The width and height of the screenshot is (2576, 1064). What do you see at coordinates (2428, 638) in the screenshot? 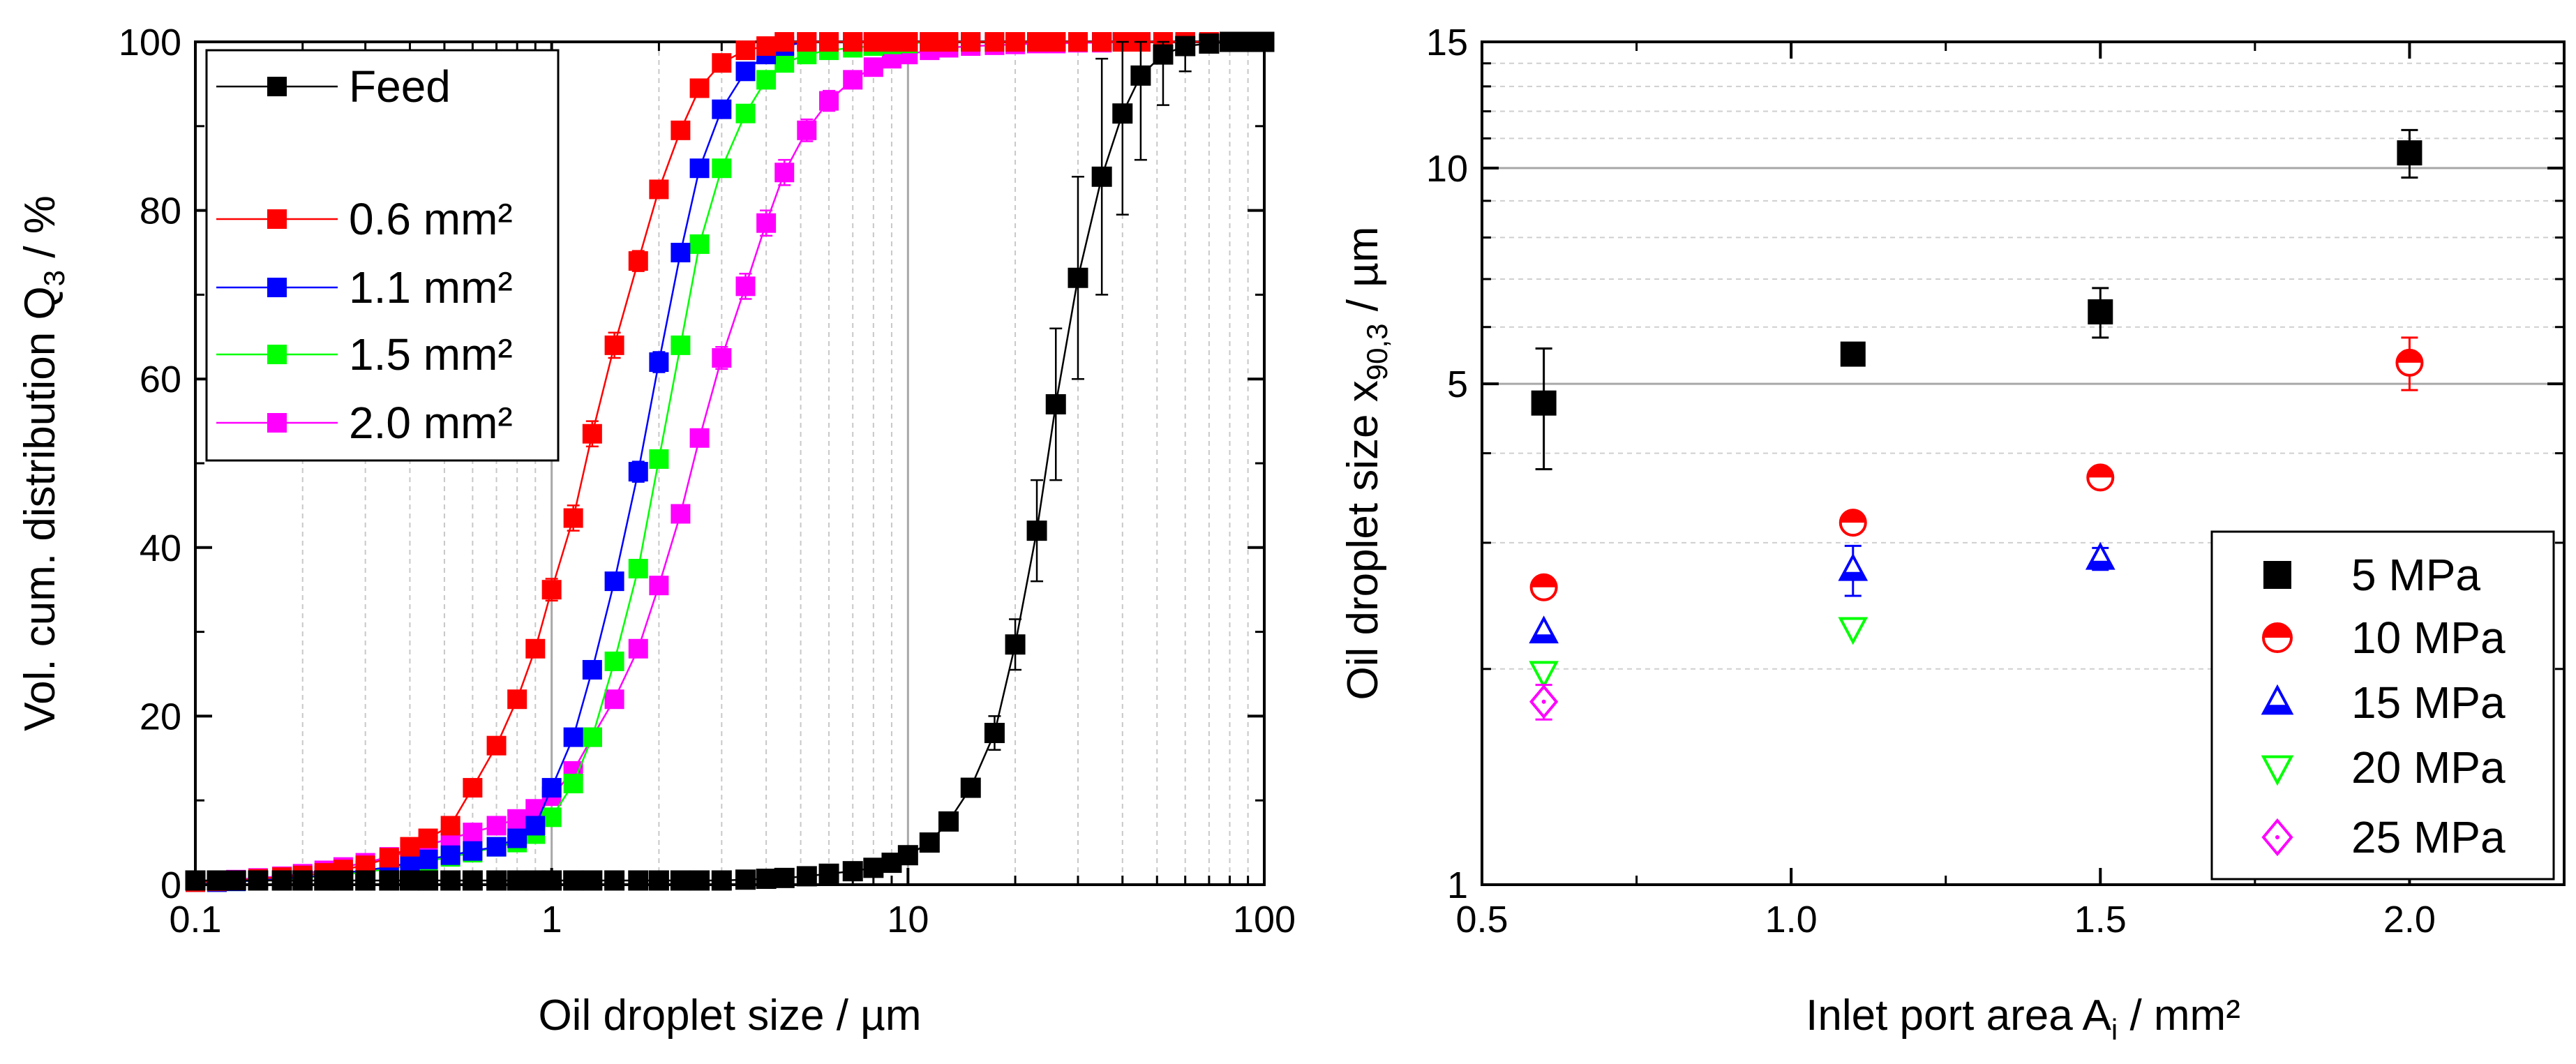
I see `legend-label: 10 MPa` at bounding box center [2428, 638].